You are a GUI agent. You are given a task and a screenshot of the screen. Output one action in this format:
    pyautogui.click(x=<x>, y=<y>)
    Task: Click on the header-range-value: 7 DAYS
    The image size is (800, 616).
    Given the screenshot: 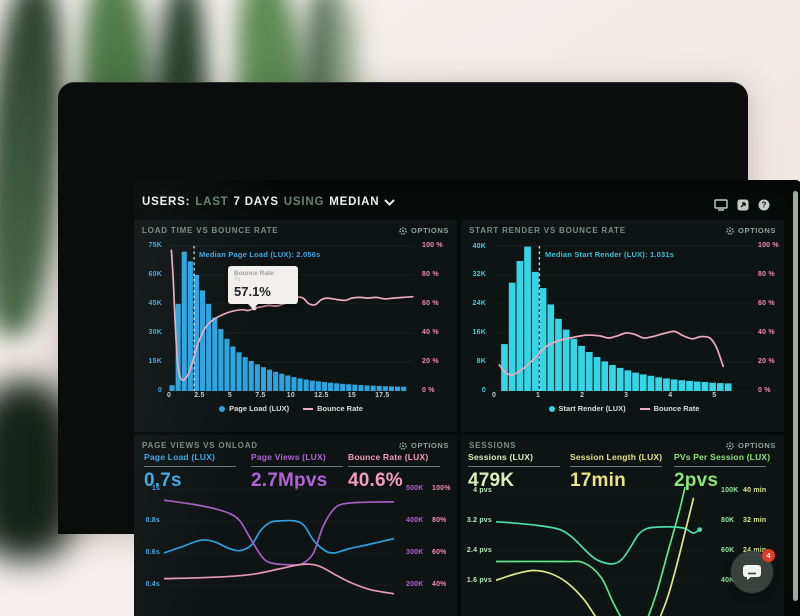 What is the action you would take?
    pyautogui.click(x=256, y=202)
    